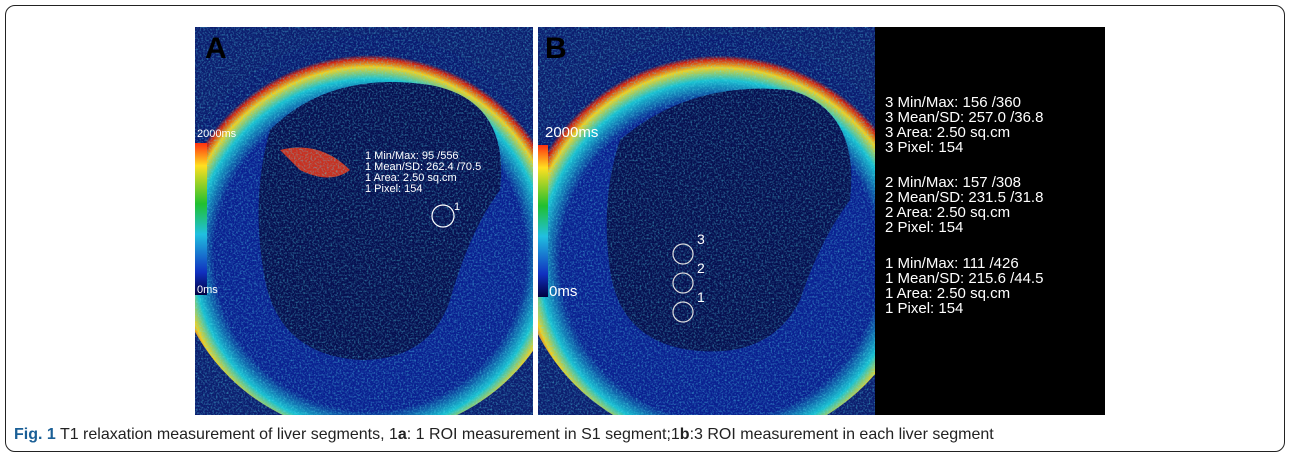 The width and height of the screenshot is (1292, 459). I want to click on caption-text: :3 ROI measurement in each liver segment, so click(841, 434).